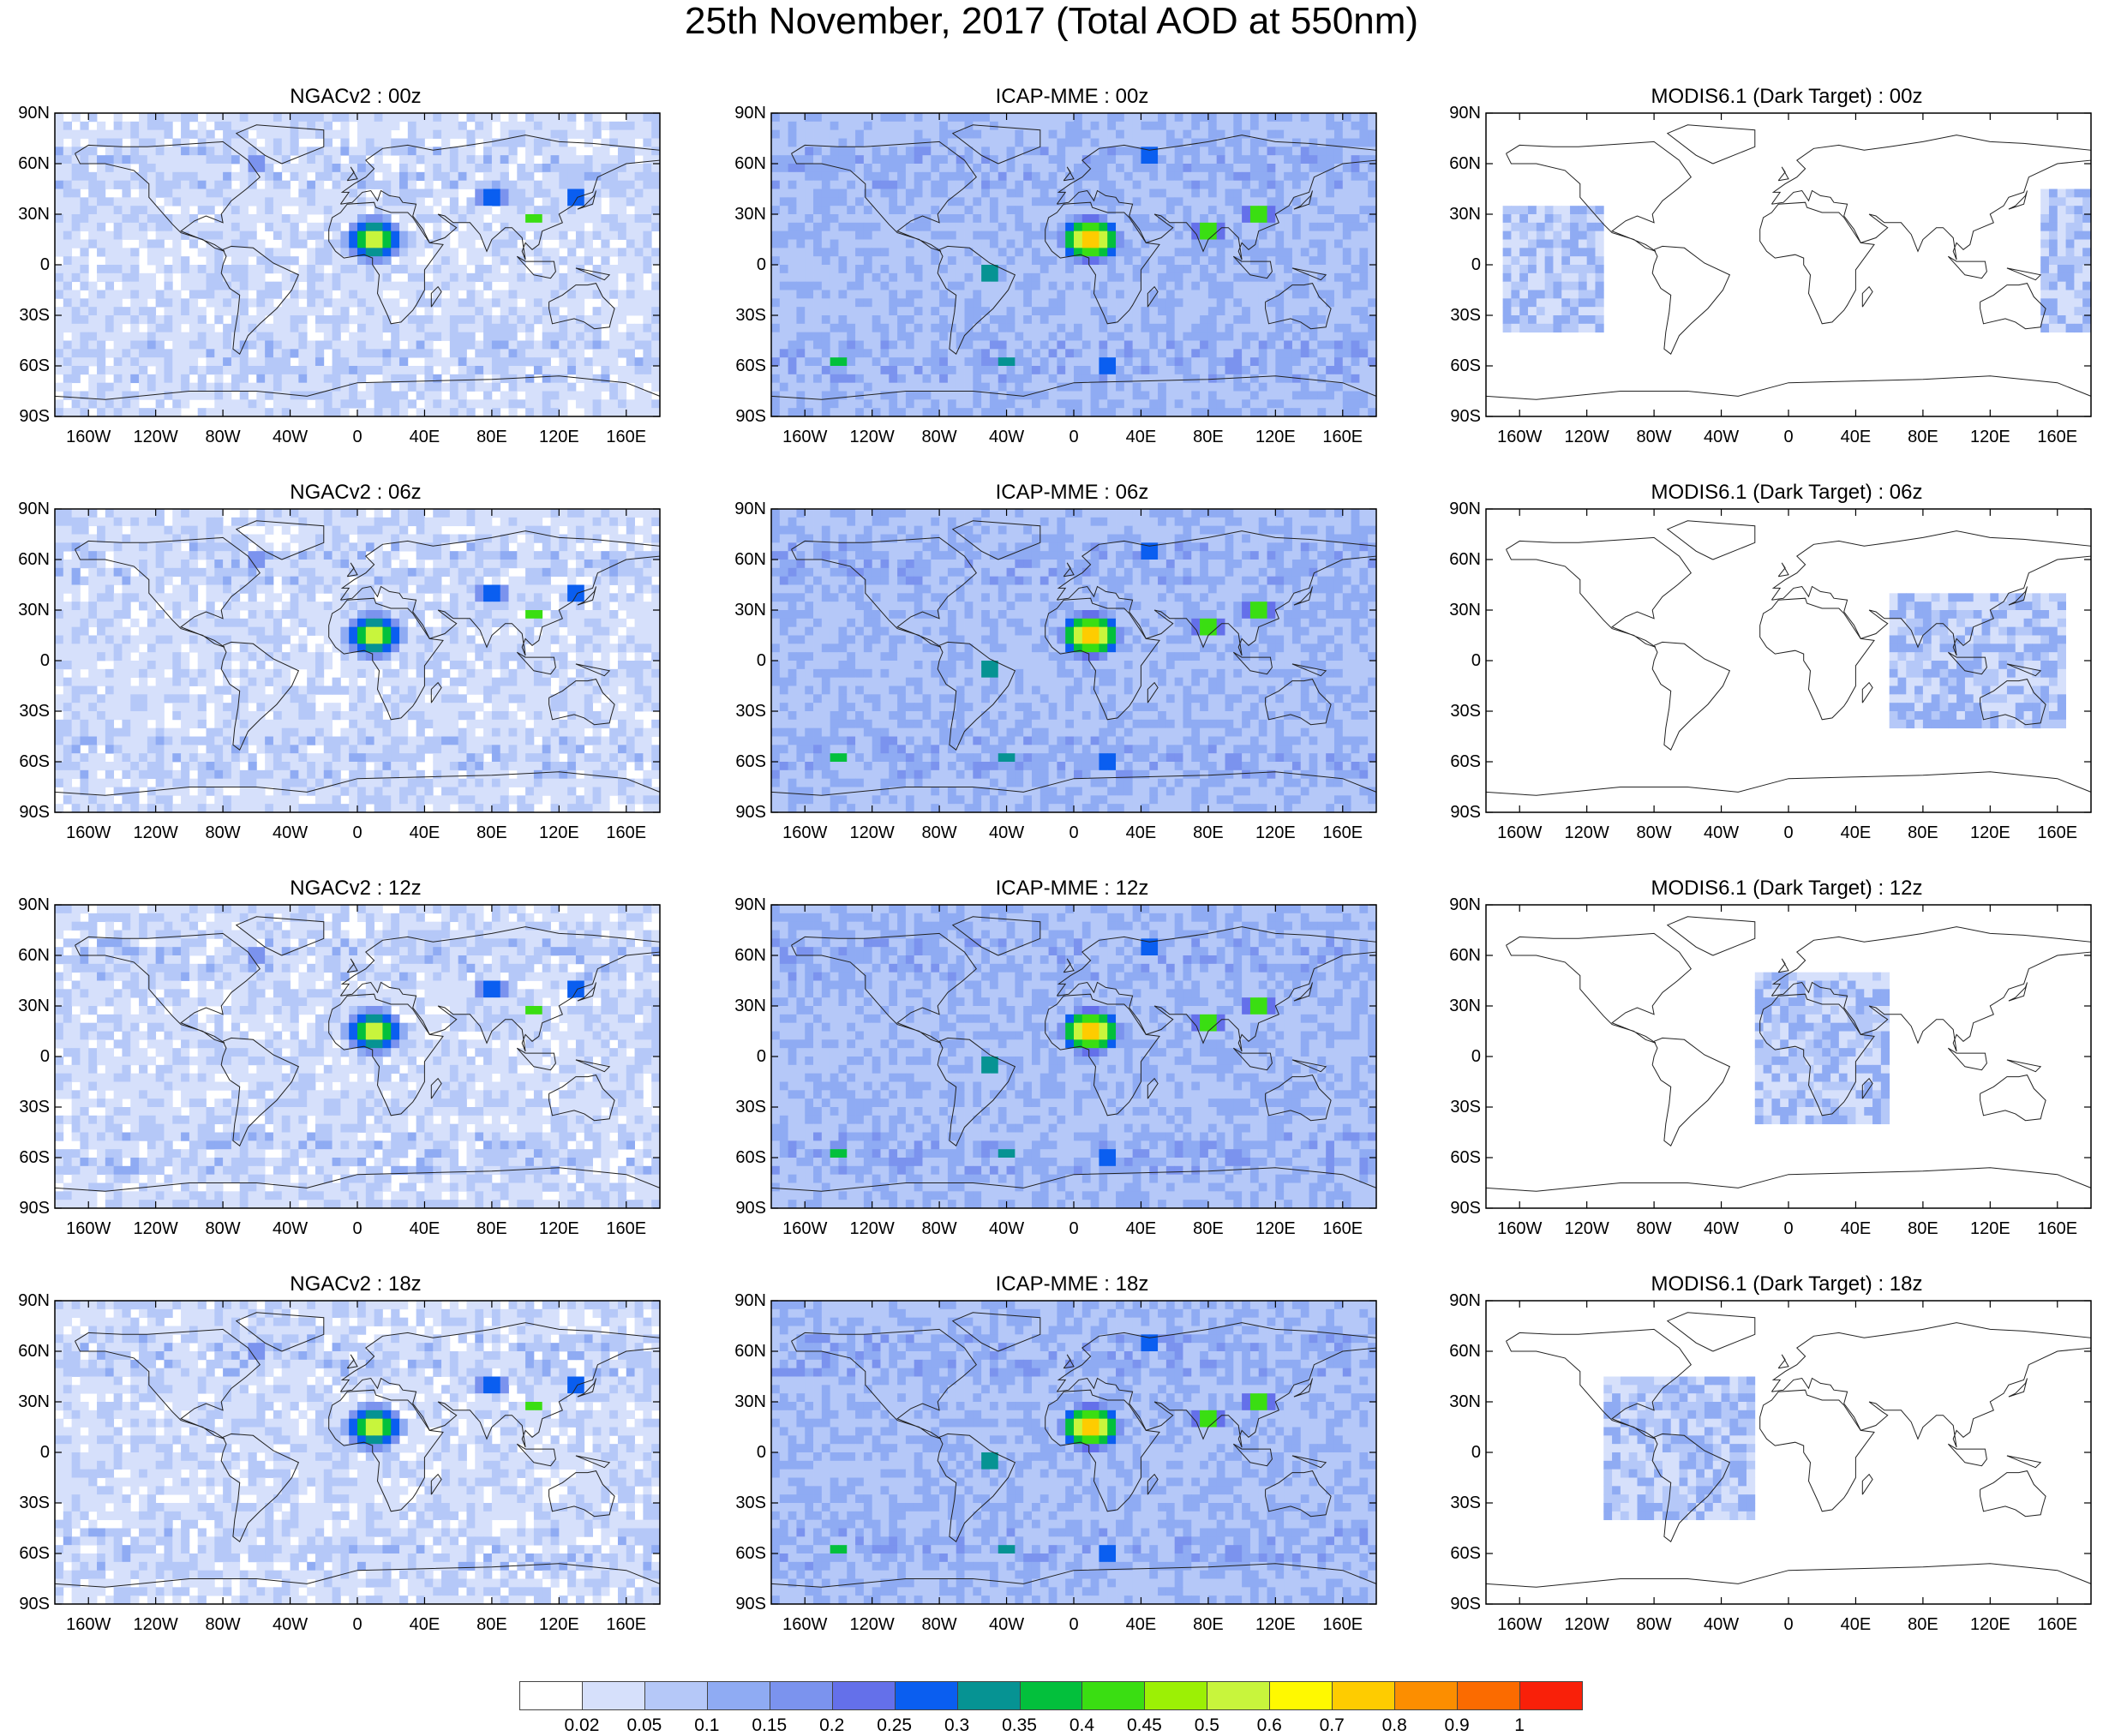 Image resolution: width=2103 pixels, height=1736 pixels. I want to click on map-plot-area, so click(1073, 264).